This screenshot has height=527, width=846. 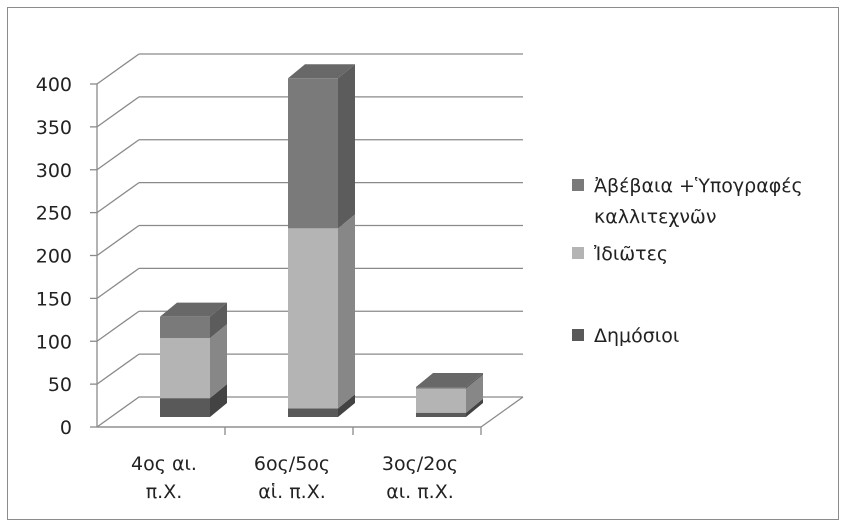 I want to click on x-tick-label: 4ος αι. π.Χ., so click(x=164, y=478).